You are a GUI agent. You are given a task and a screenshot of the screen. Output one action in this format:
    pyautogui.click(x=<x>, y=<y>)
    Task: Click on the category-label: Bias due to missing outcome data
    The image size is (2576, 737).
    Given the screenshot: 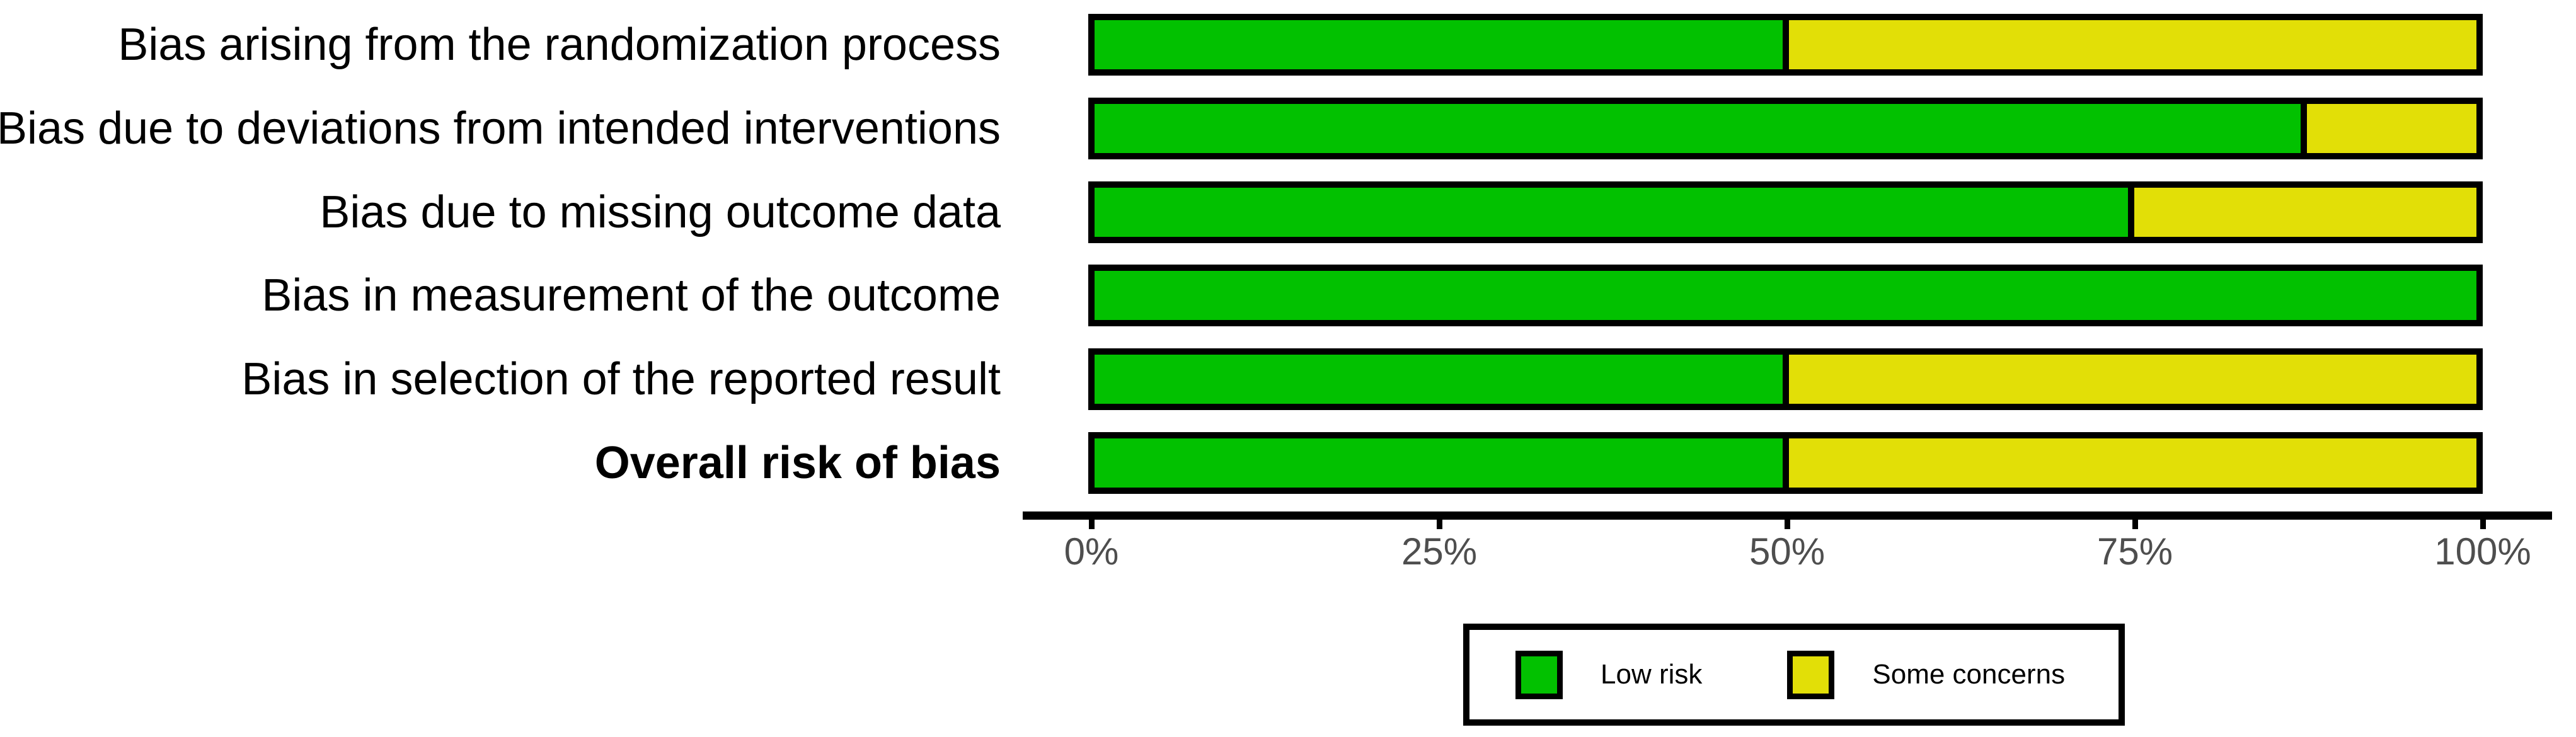 What is the action you would take?
    pyautogui.click(x=660, y=212)
    